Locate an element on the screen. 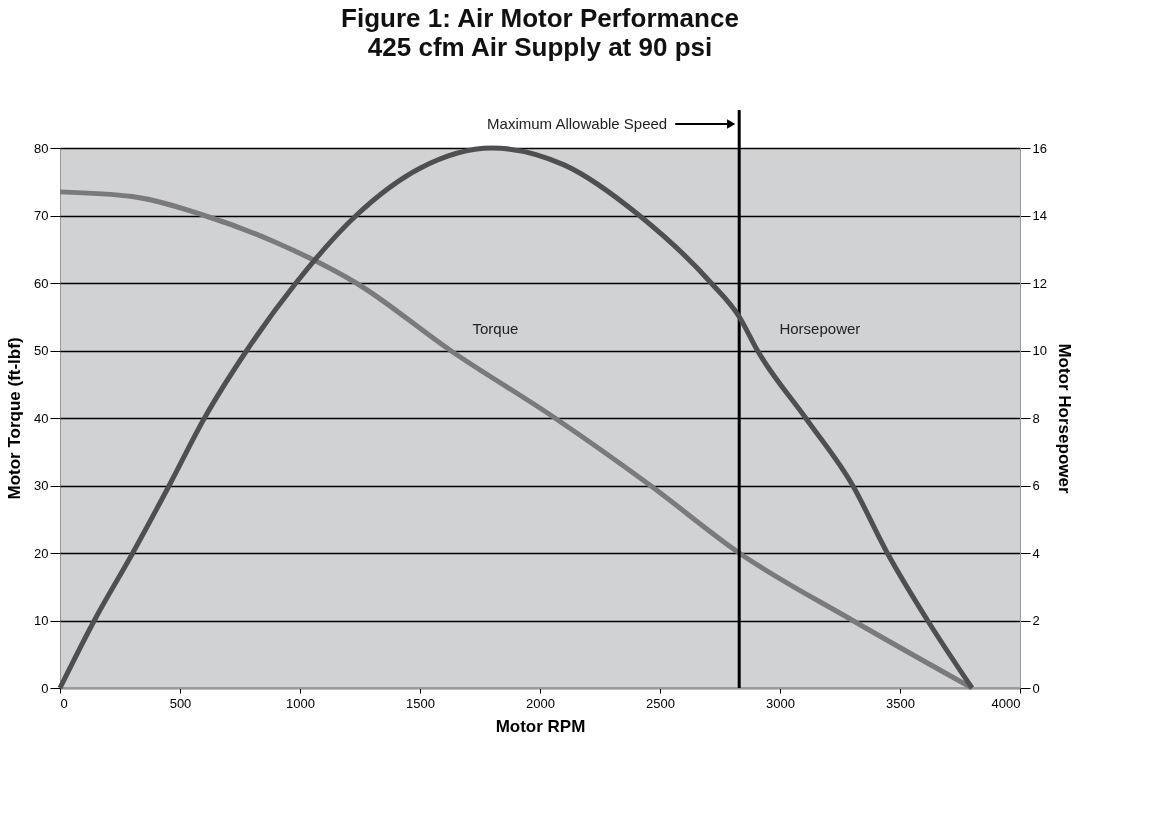 This screenshot has height=824, width=1167. y-tick-label: 40 is located at coordinates (41, 418).